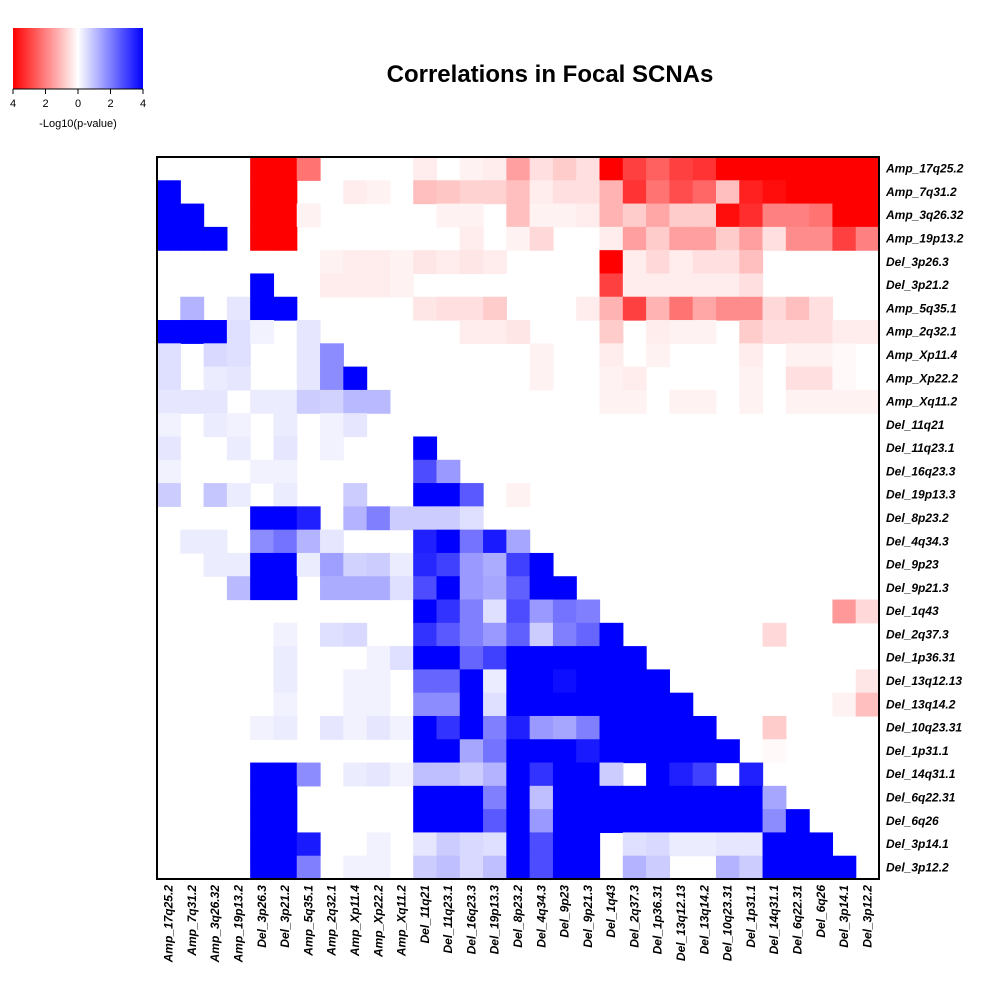  Describe the element at coordinates (924, 169) in the screenshot. I see `row-label: Amp_17q25.2` at that location.